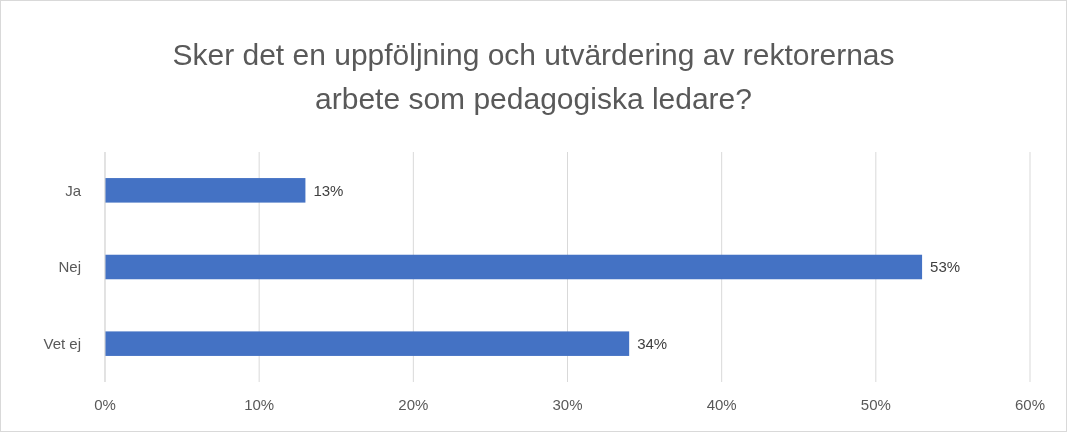 Image resolution: width=1067 pixels, height=432 pixels. What do you see at coordinates (567, 404) in the screenshot?
I see `x-tick-label: 30%` at bounding box center [567, 404].